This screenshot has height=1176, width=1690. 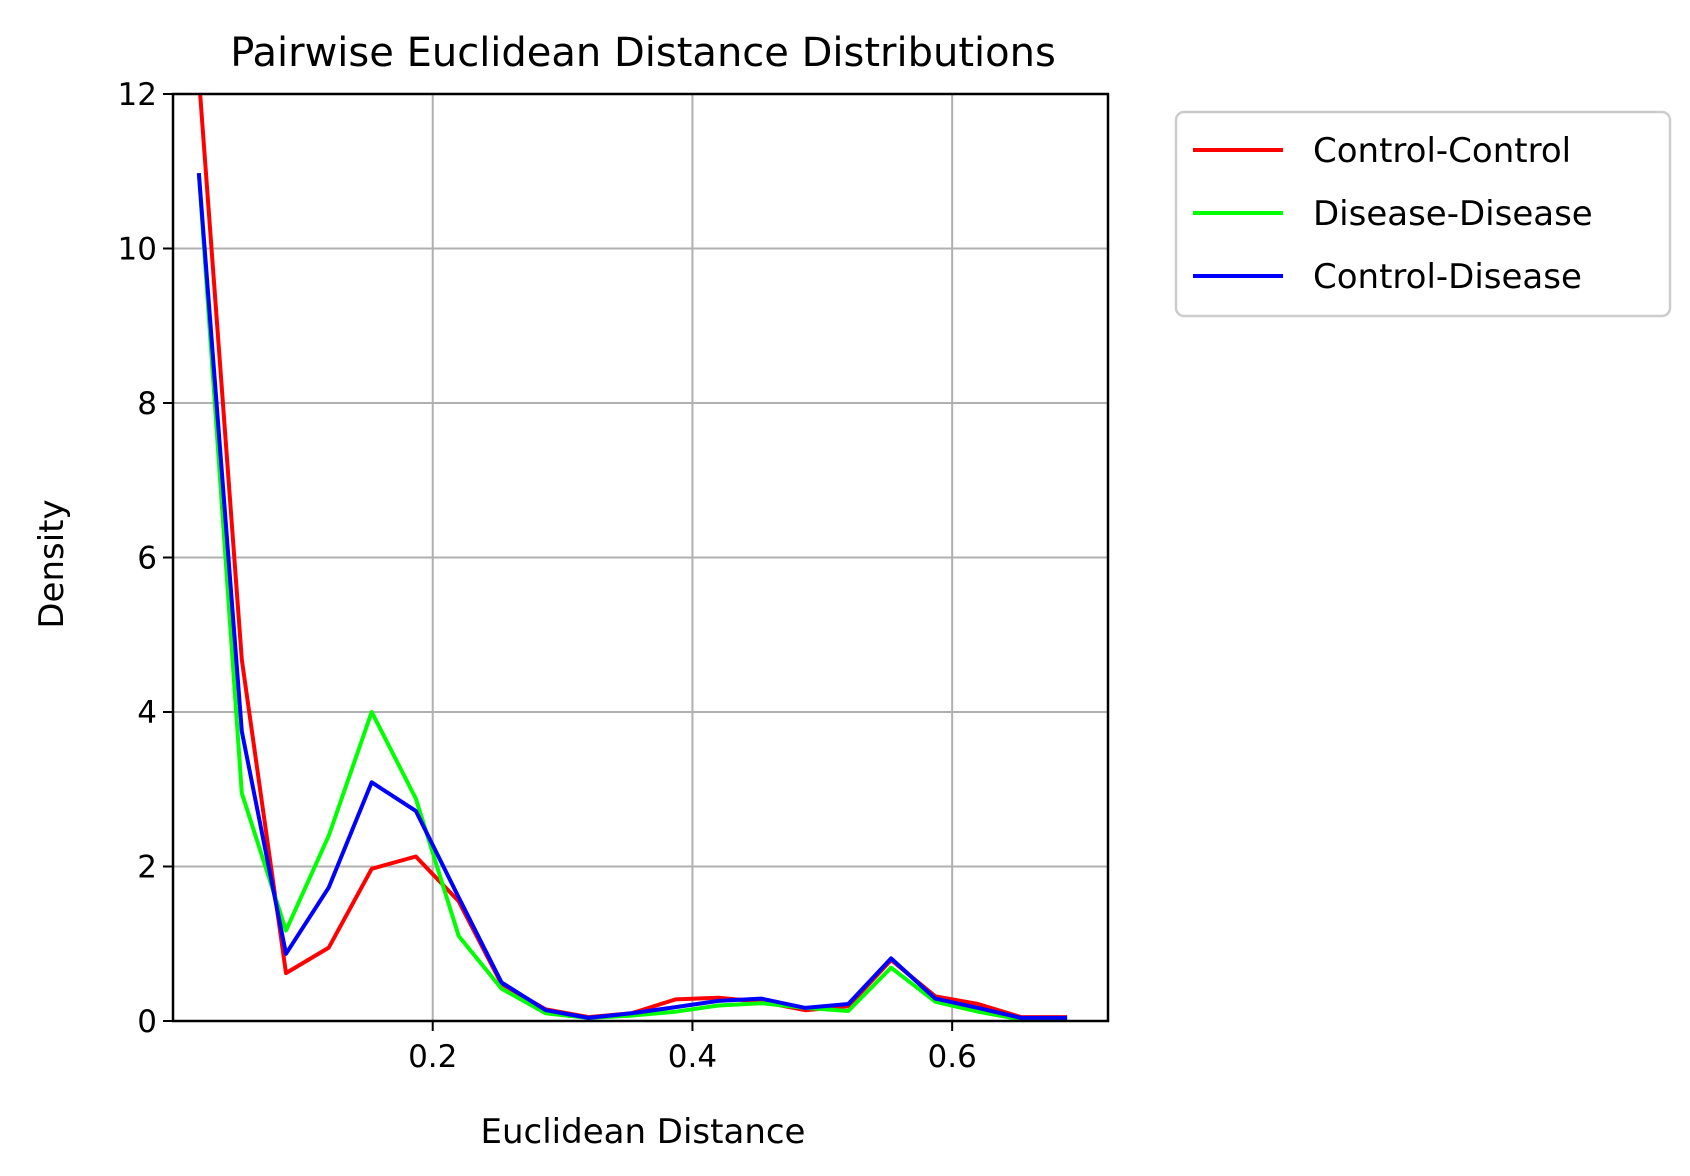 What do you see at coordinates (137, 95) in the screenshot?
I see `y-tick-label: 12` at bounding box center [137, 95].